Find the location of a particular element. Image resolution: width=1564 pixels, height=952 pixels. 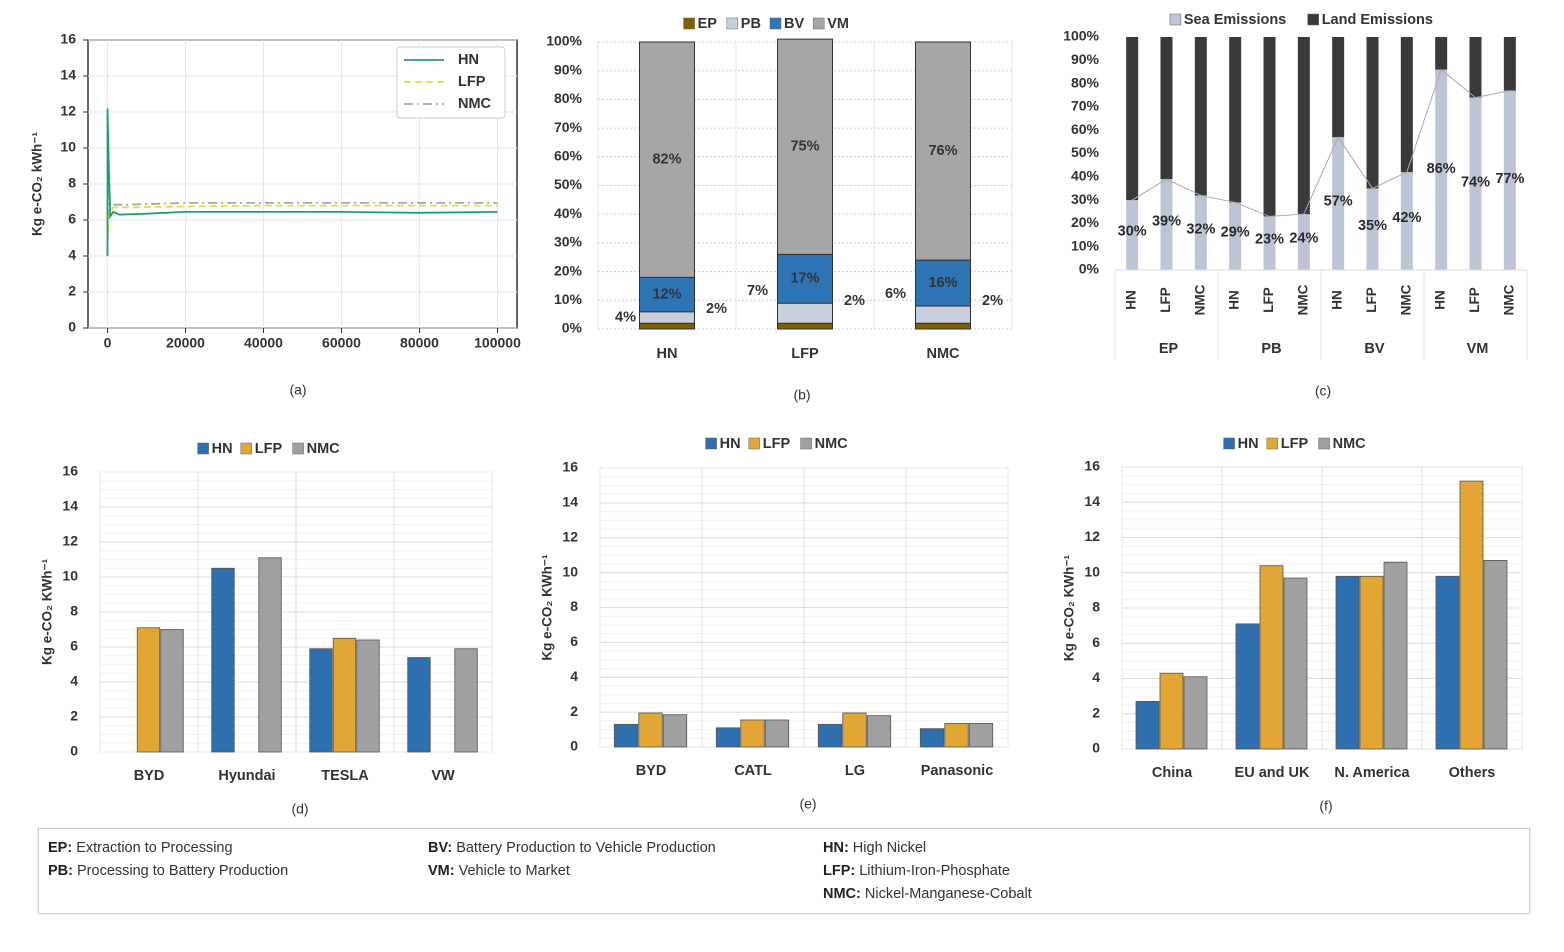

y-tick-label: 6 is located at coordinates (72, 219).